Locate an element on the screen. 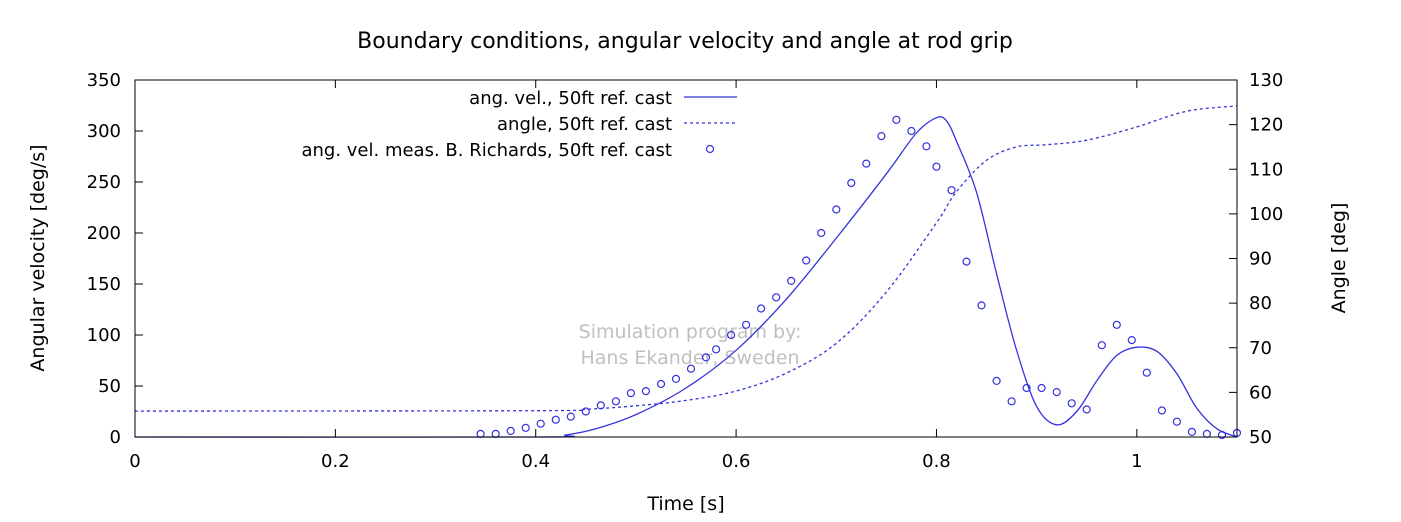  x-tick-label: 0.6 is located at coordinates (736, 461).